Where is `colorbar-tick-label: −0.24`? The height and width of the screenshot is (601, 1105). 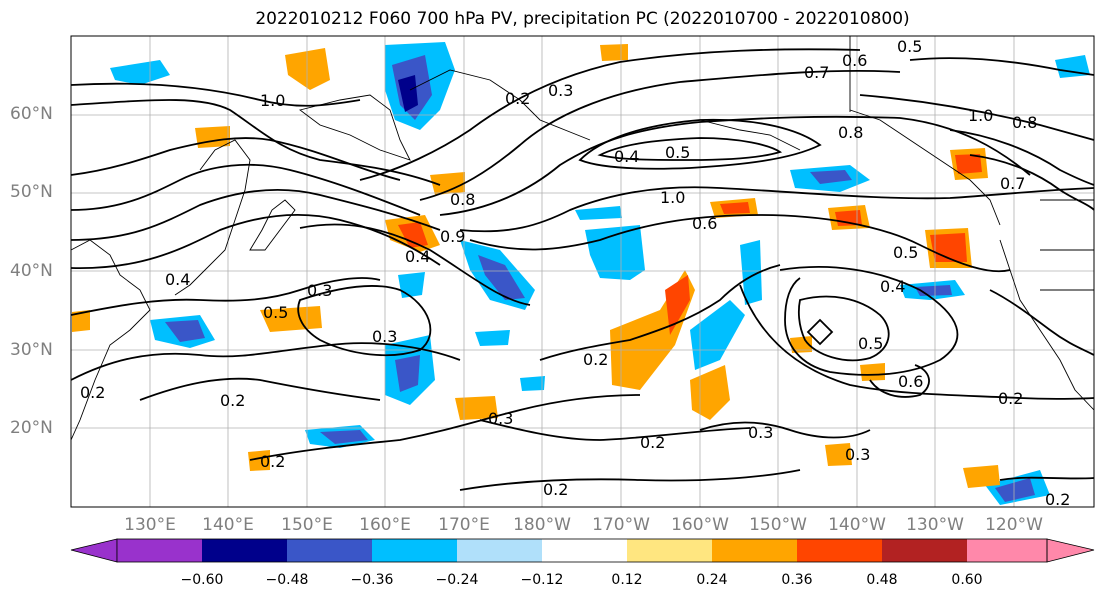
colorbar-tick-label: −0.24 is located at coordinates (457, 580).